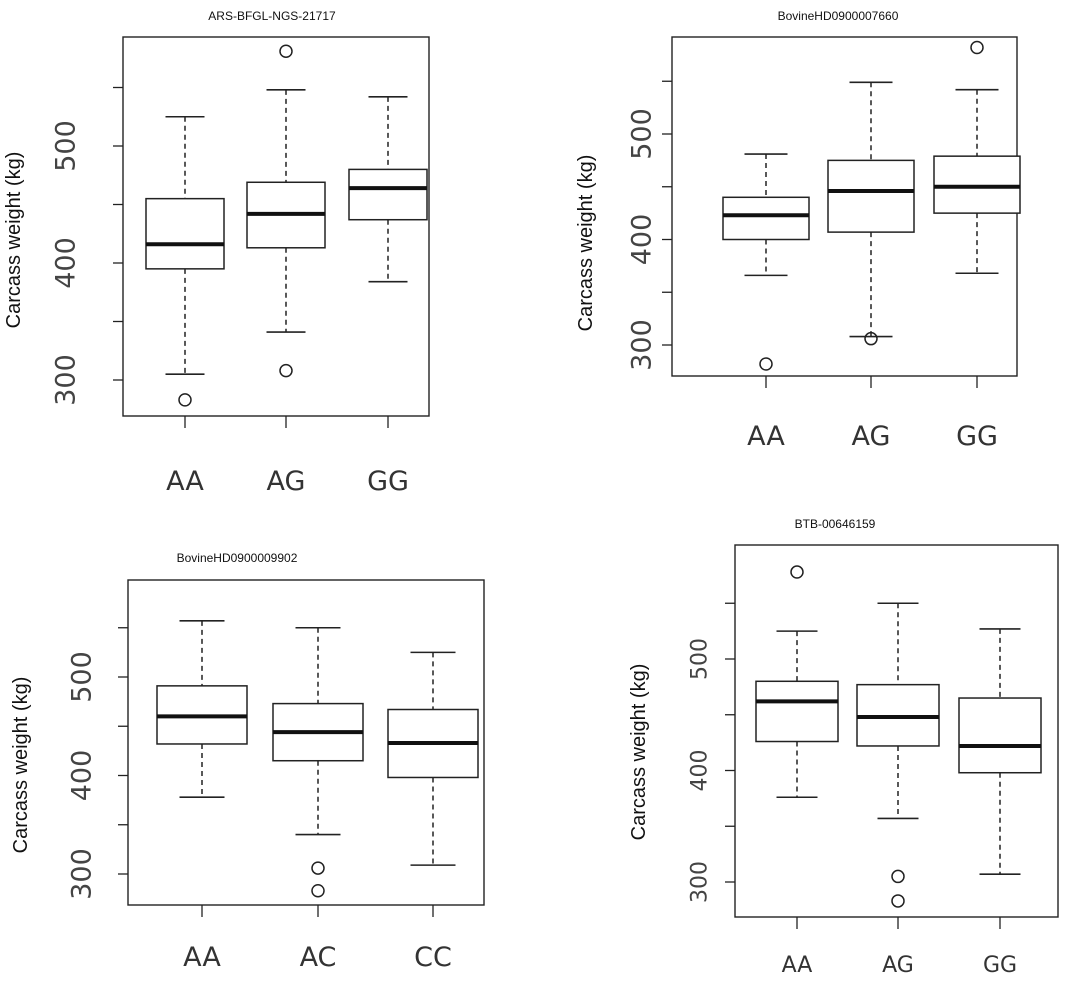  Describe the element at coordinates (433, 957) in the screenshot. I see `x-tick-label: CC` at that location.